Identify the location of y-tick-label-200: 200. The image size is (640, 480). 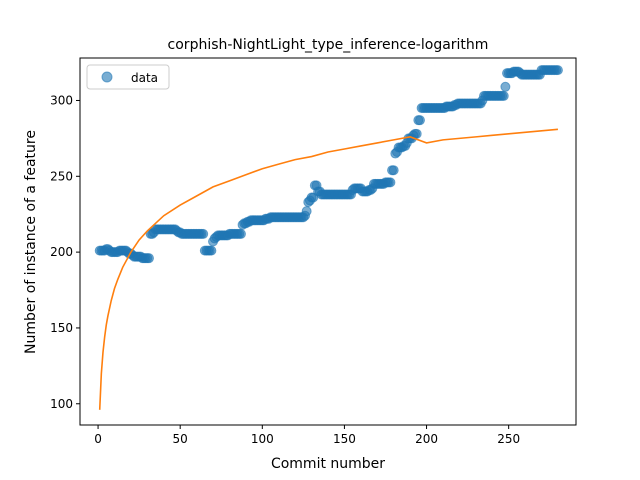
(61, 252).